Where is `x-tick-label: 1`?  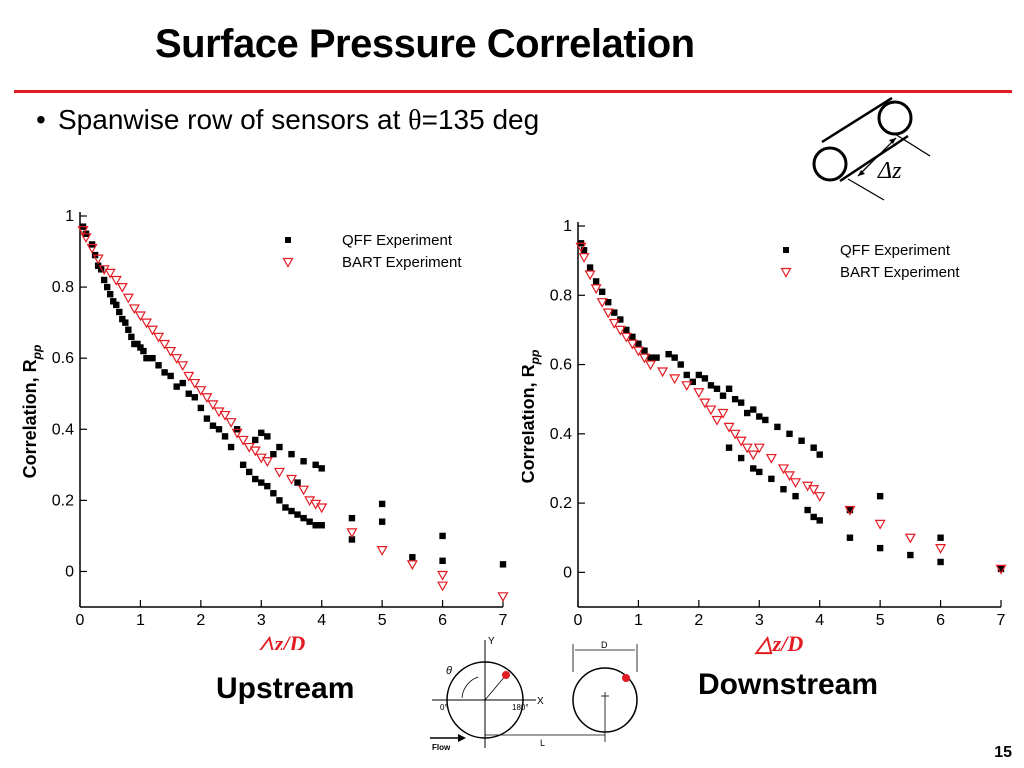 x-tick-label: 1 is located at coordinates (638, 620).